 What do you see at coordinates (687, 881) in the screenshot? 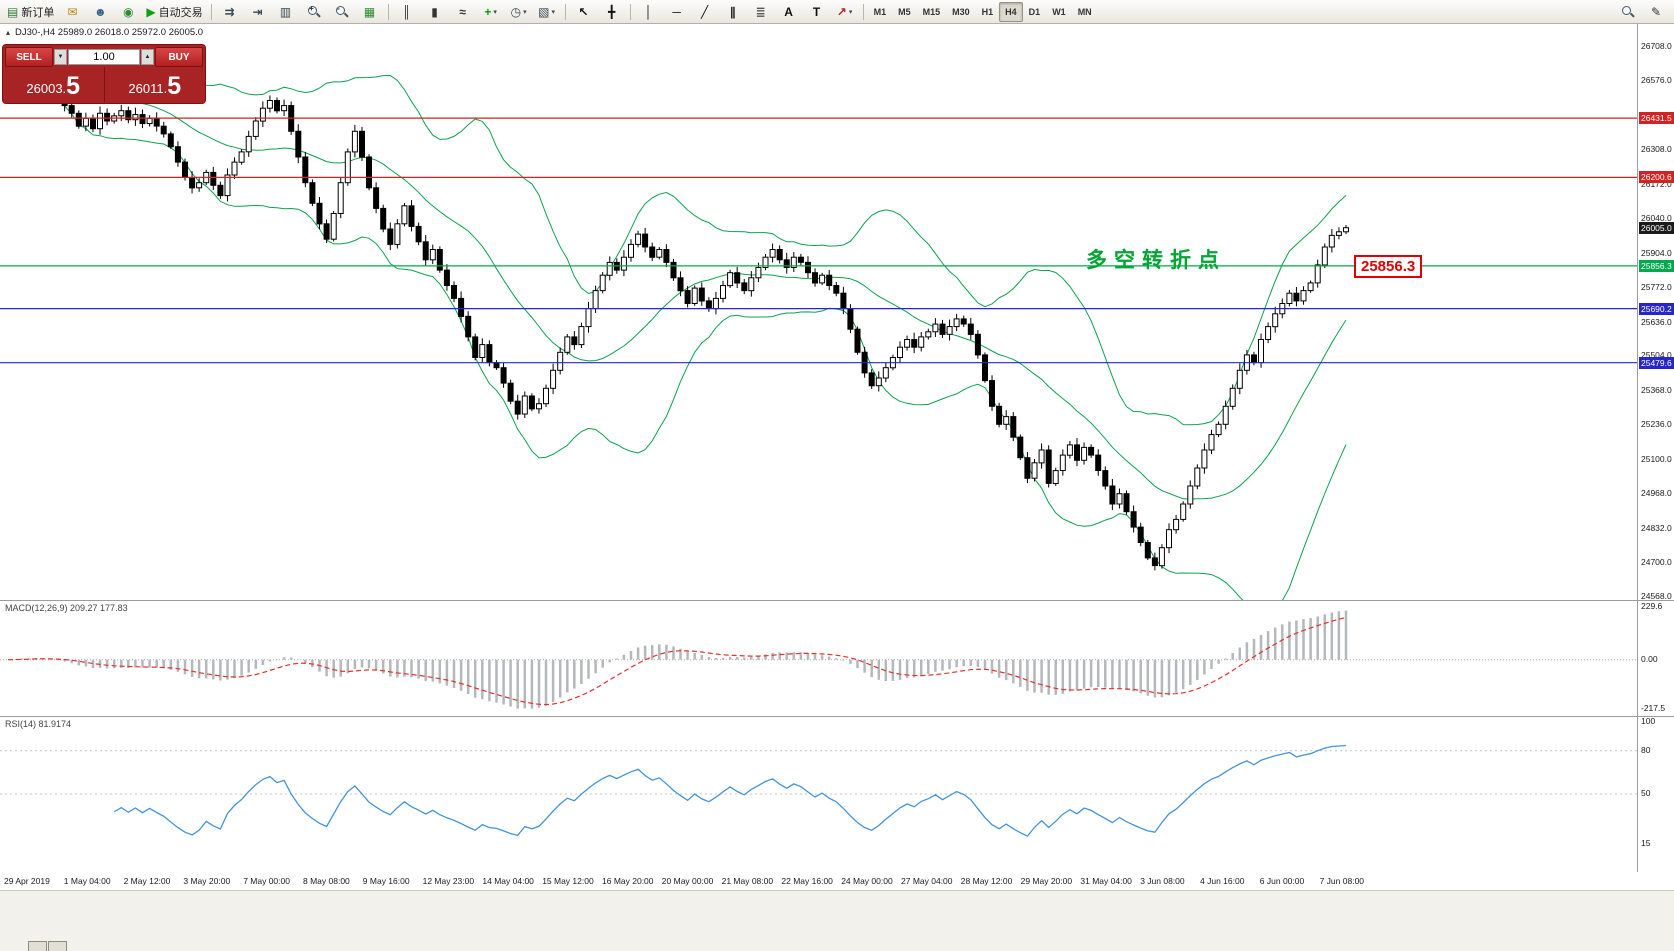
I see `time-axis-label: 20 May 00:00` at bounding box center [687, 881].